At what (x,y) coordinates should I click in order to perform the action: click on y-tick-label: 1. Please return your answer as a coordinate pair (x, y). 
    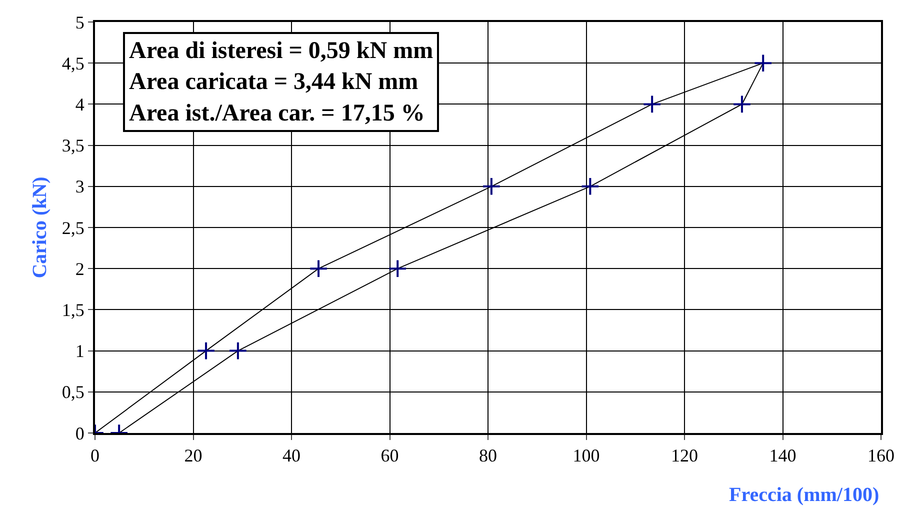
    Looking at the image, I should click on (79, 351).